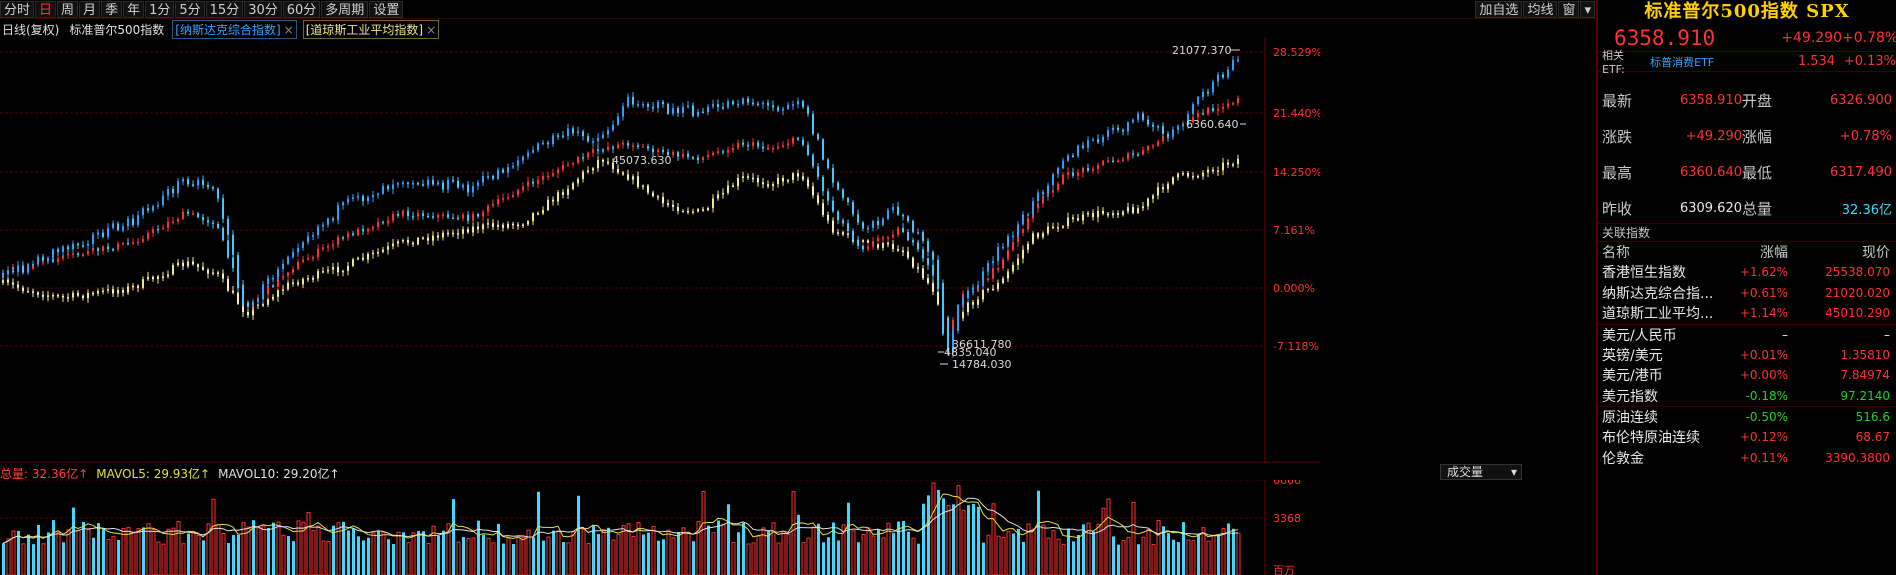  I want to click on related-row: 伦敦金 +0.11% 3390.3800, so click(1747, 457).